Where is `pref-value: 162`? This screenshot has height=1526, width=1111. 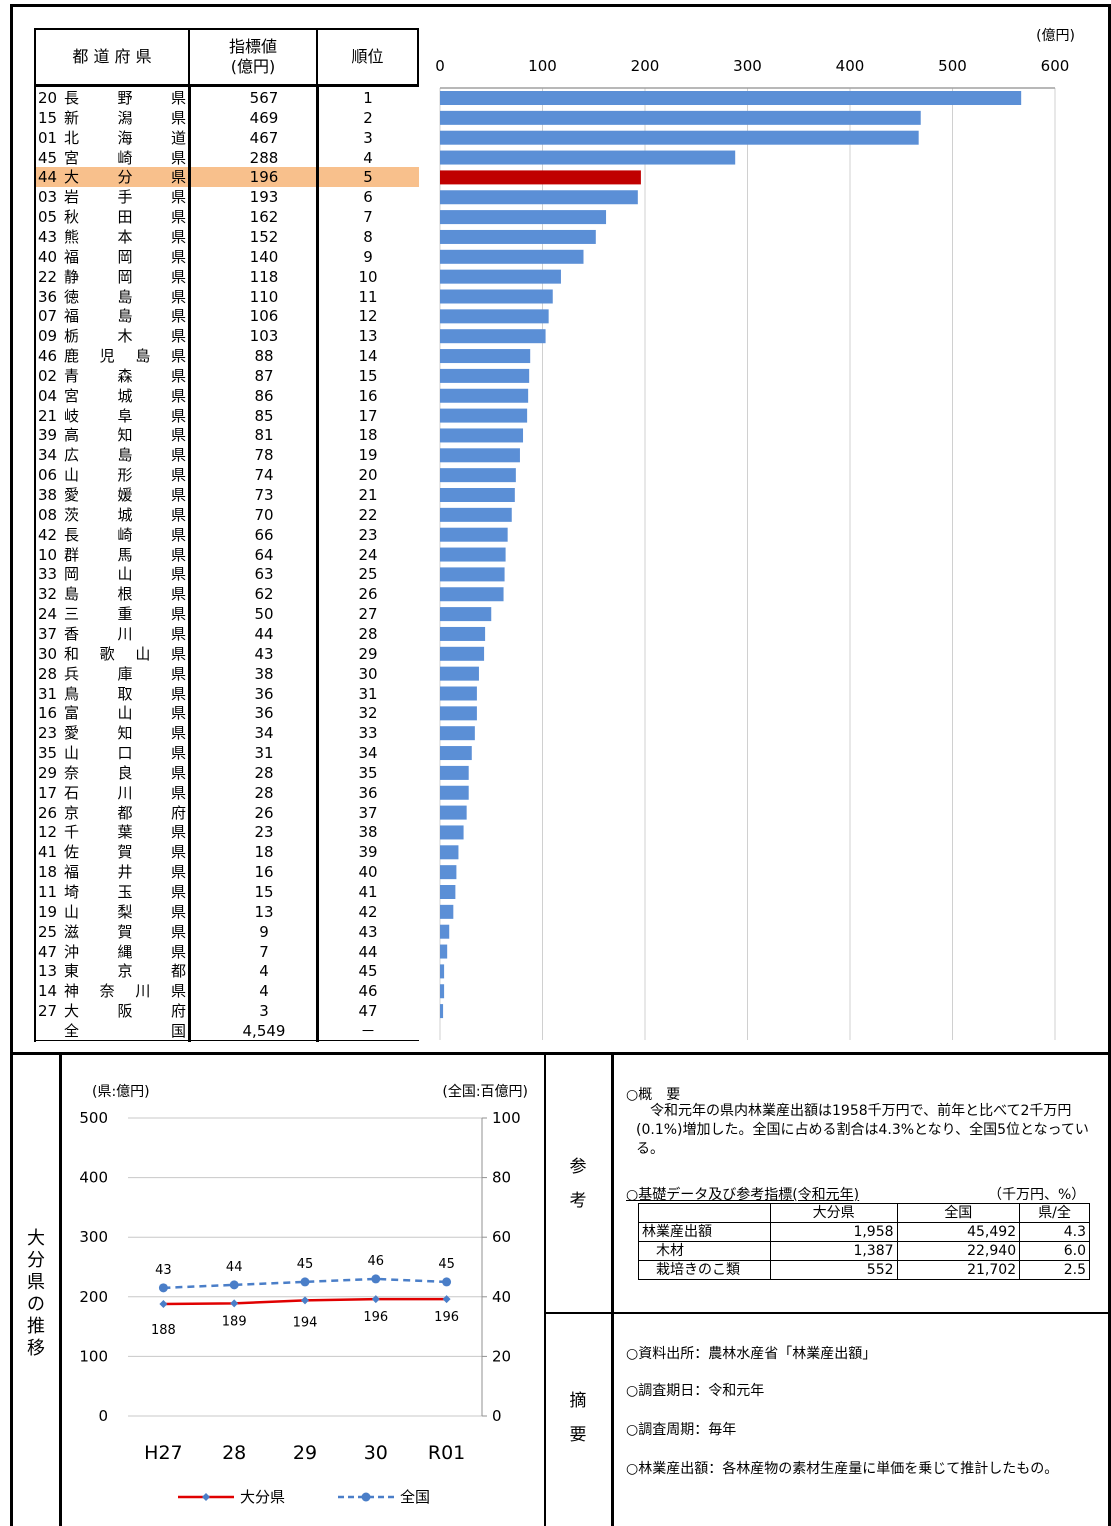 pref-value: 162 is located at coordinates (264, 217).